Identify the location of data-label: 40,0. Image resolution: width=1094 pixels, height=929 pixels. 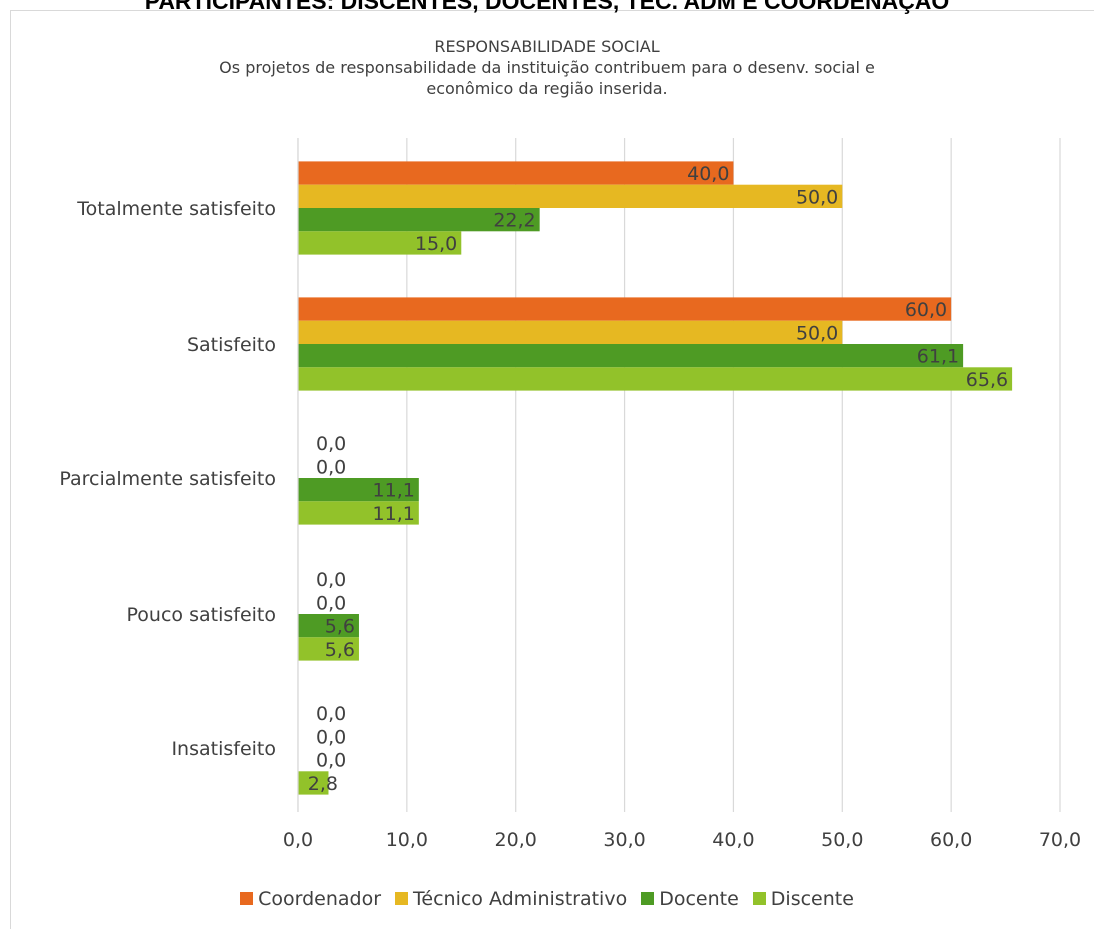
(708, 174).